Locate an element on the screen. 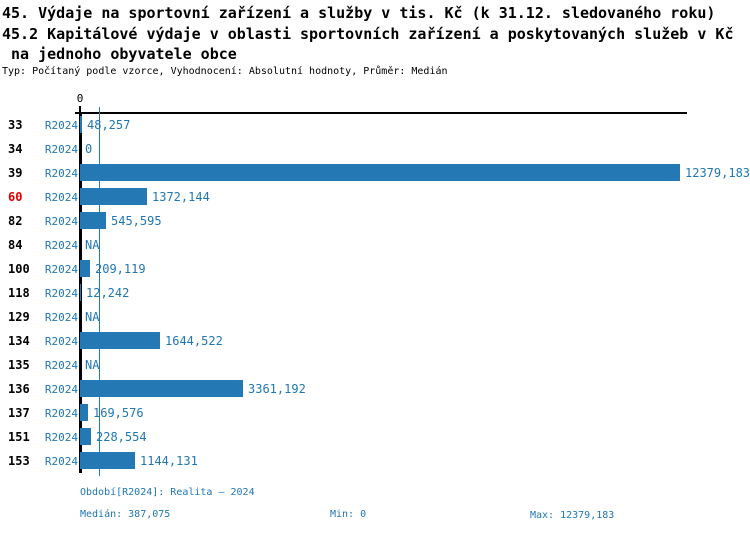 The image size is (750, 534). chart-row: 100 R2024 209,119 is located at coordinates (375, 269).